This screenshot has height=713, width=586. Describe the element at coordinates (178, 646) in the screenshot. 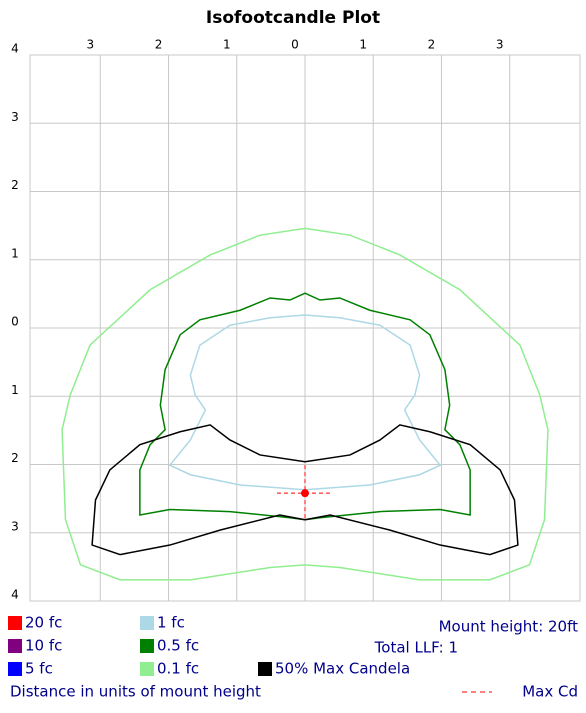

I see `legend-label: 0.5 fc` at that location.